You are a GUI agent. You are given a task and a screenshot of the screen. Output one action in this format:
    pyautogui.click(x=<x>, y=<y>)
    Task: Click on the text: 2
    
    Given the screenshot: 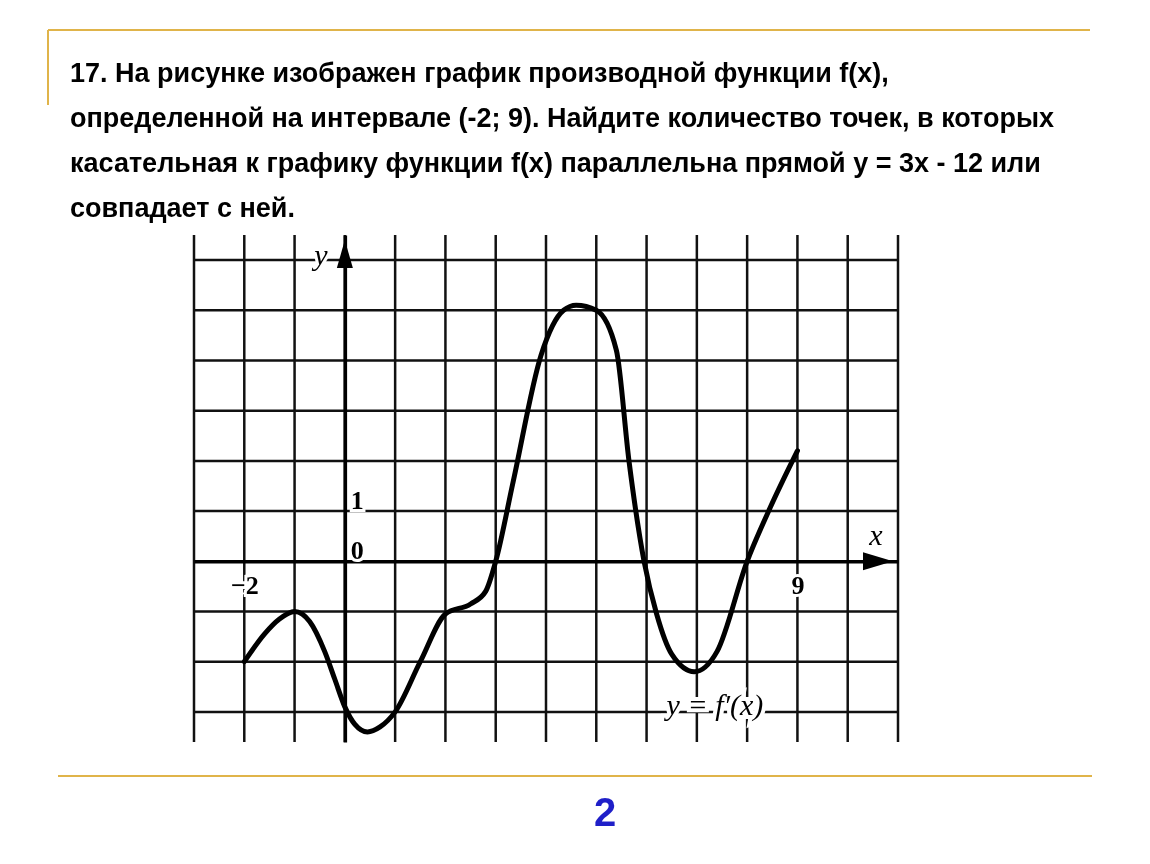 What is the action you would take?
    pyautogui.click(x=605, y=812)
    